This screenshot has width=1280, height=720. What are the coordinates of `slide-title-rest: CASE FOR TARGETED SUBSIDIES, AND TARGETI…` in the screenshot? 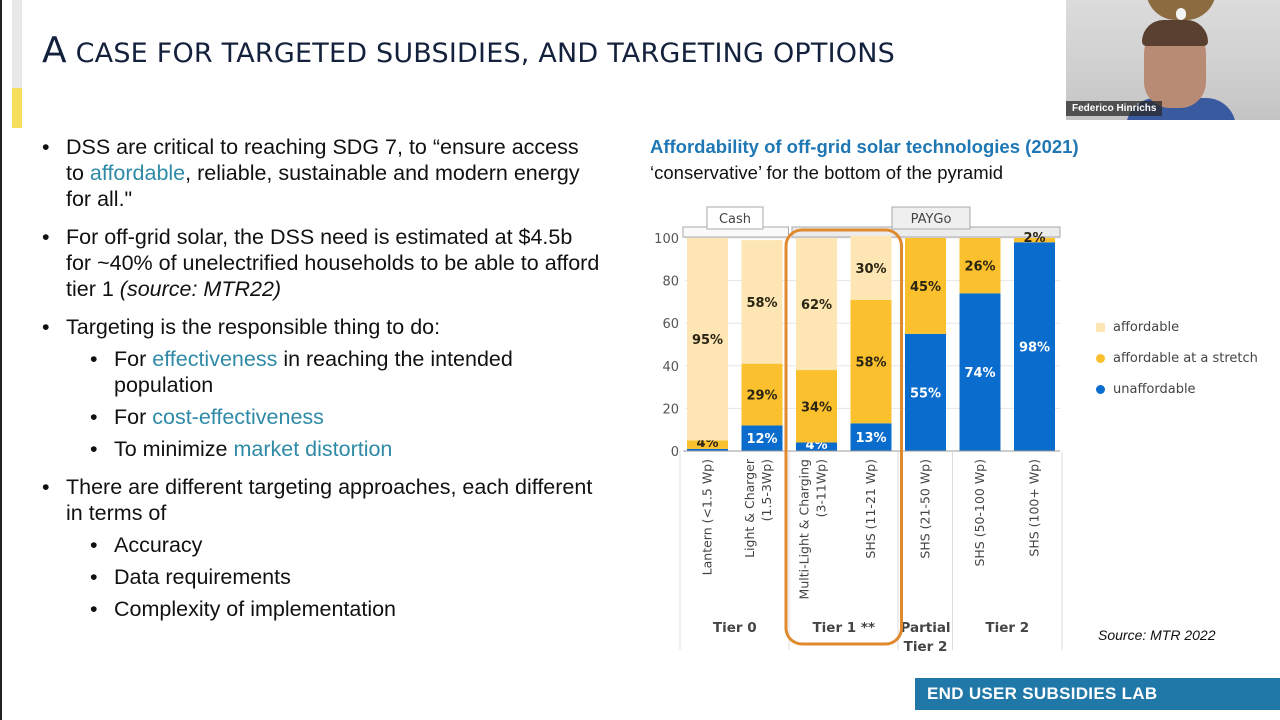 It's located at (485, 53).